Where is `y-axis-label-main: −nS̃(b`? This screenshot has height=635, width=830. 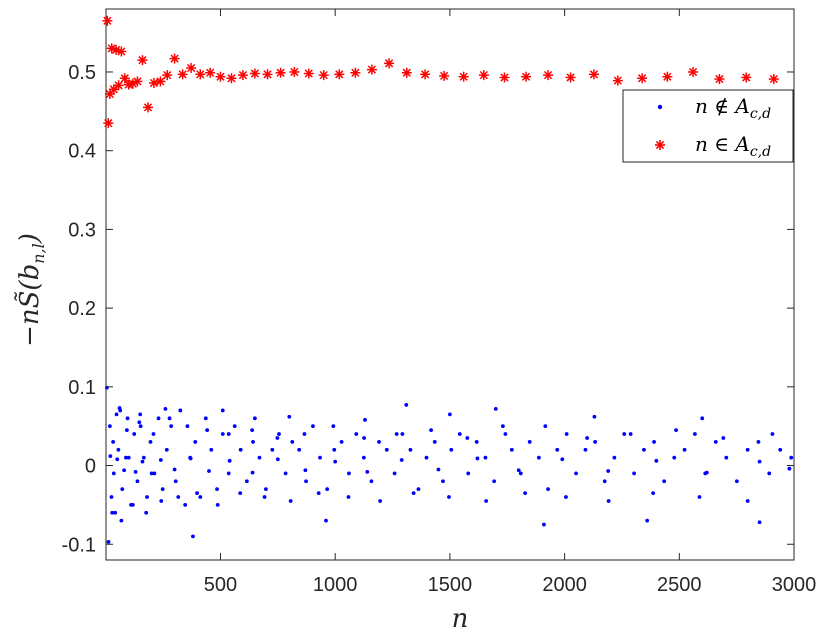
y-axis-label-main: −nS̃(b is located at coordinates (29, 305).